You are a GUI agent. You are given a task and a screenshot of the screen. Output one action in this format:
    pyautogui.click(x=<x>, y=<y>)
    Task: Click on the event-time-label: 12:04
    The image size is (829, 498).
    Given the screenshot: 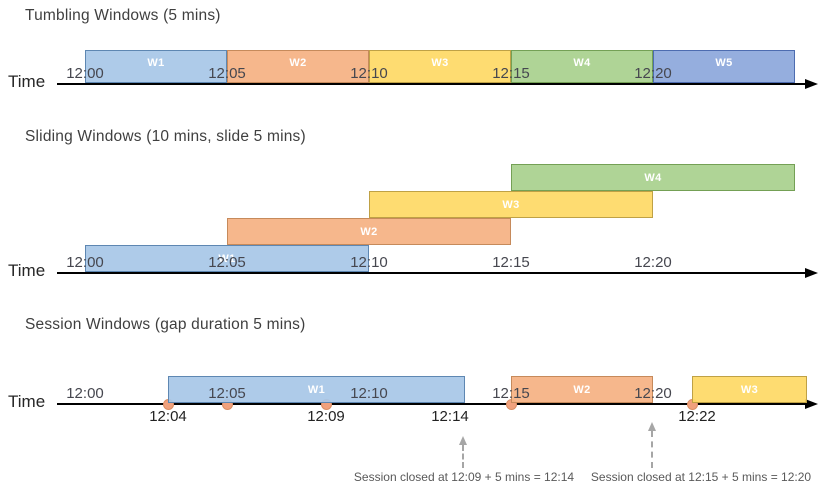 What is the action you would take?
    pyautogui.click(x=168, y=416)
    